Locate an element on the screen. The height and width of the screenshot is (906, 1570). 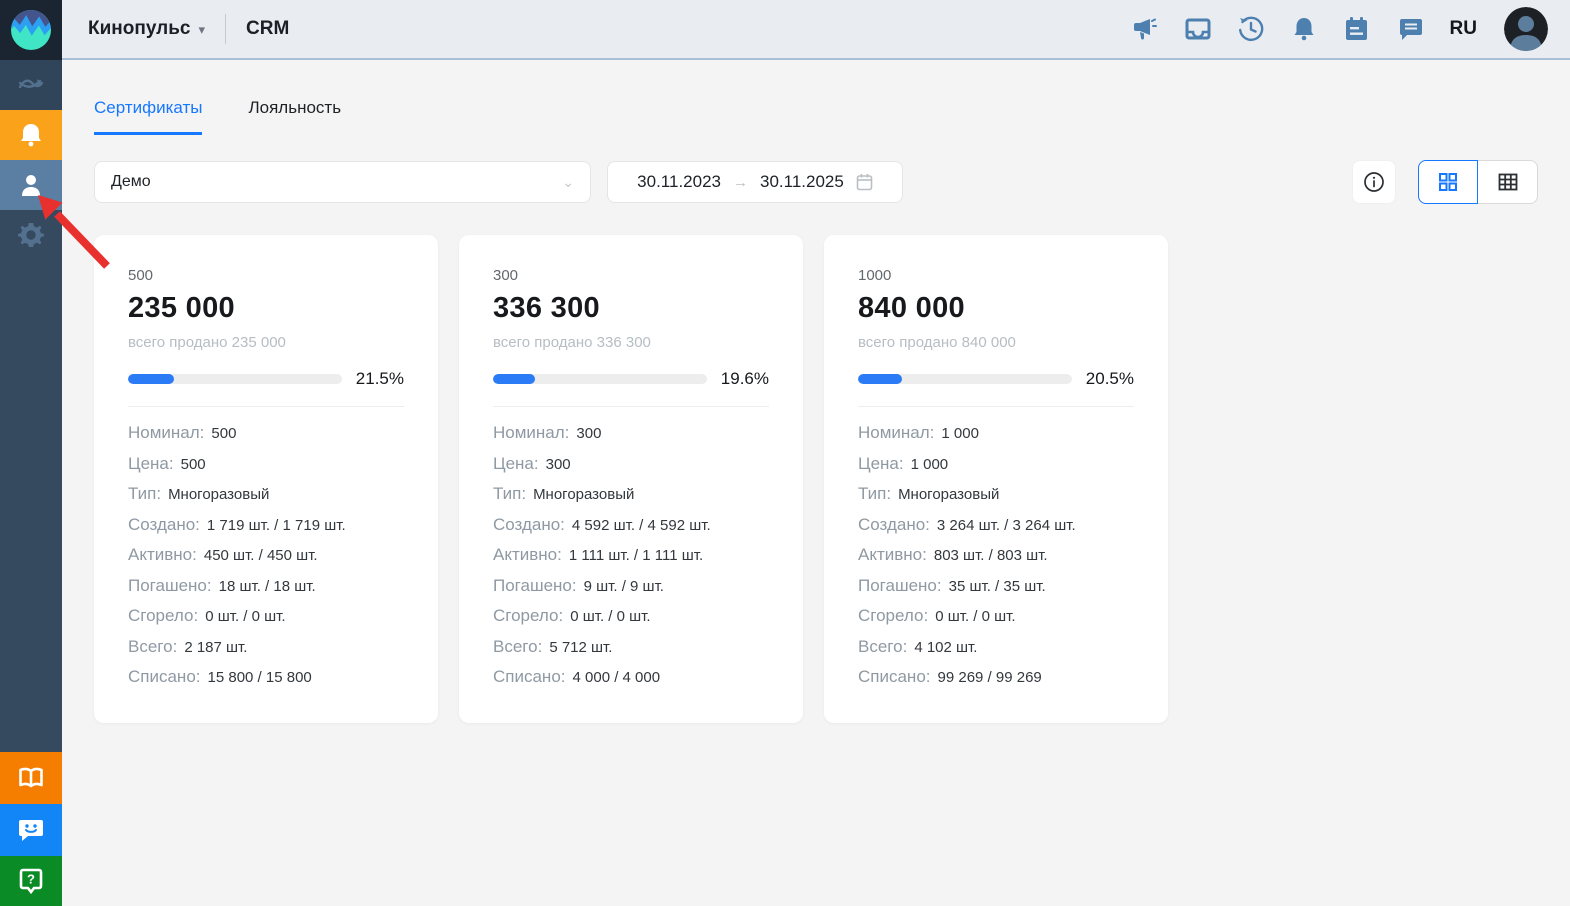
sidebar-item-feedback is located at coordinates (31, 830).